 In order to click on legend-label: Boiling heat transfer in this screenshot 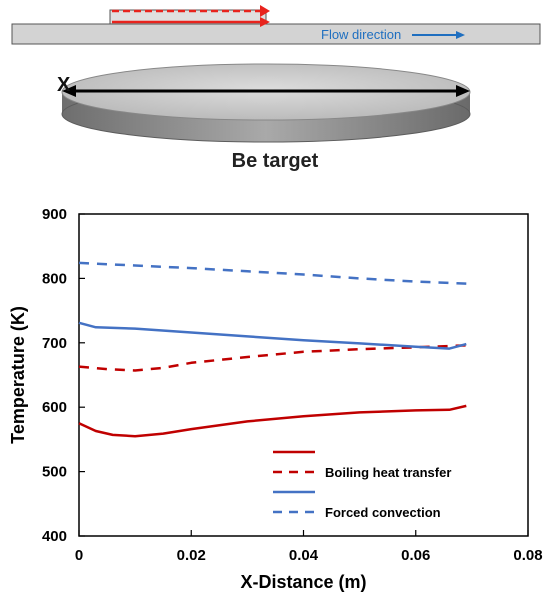, I will do `click(388, 472)`.